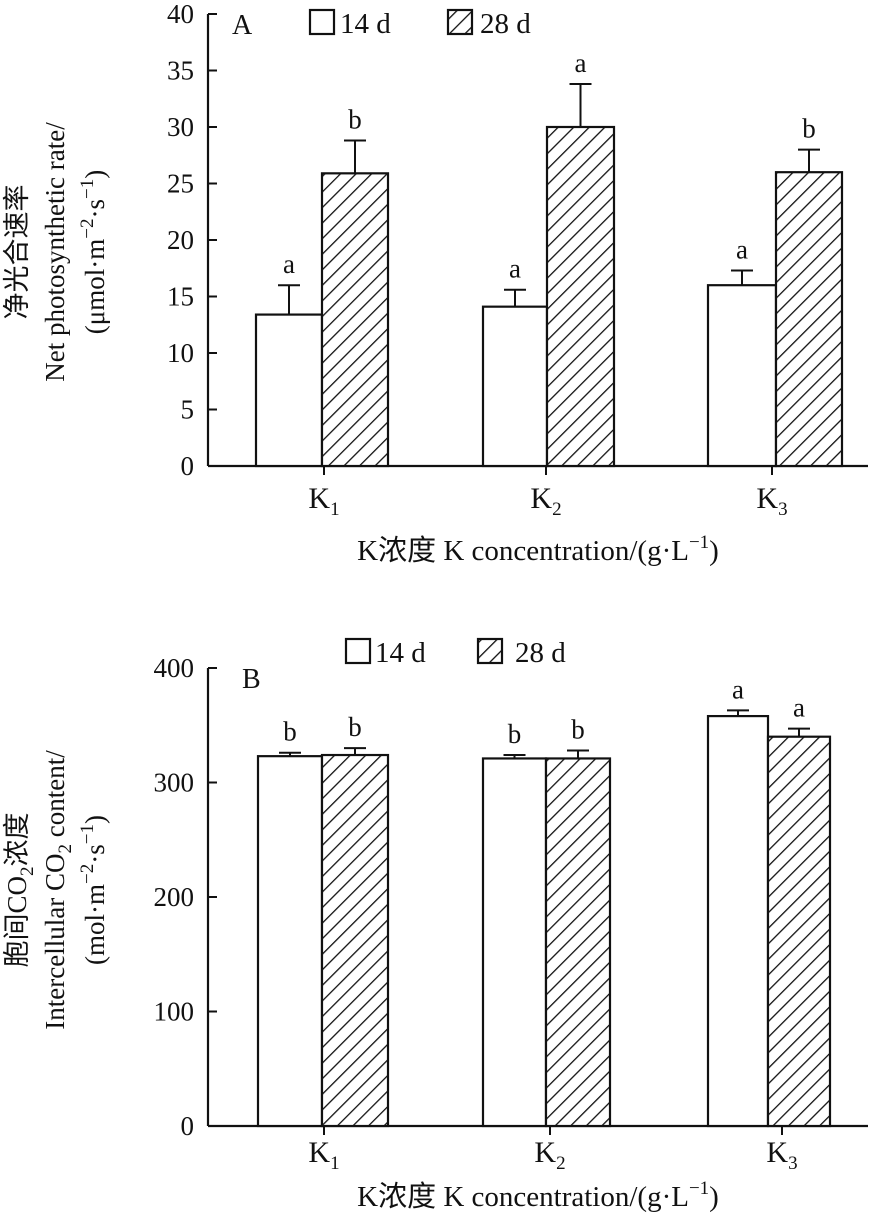  I want to click on y-axis-label-end: 浓度, so click(17, 839).